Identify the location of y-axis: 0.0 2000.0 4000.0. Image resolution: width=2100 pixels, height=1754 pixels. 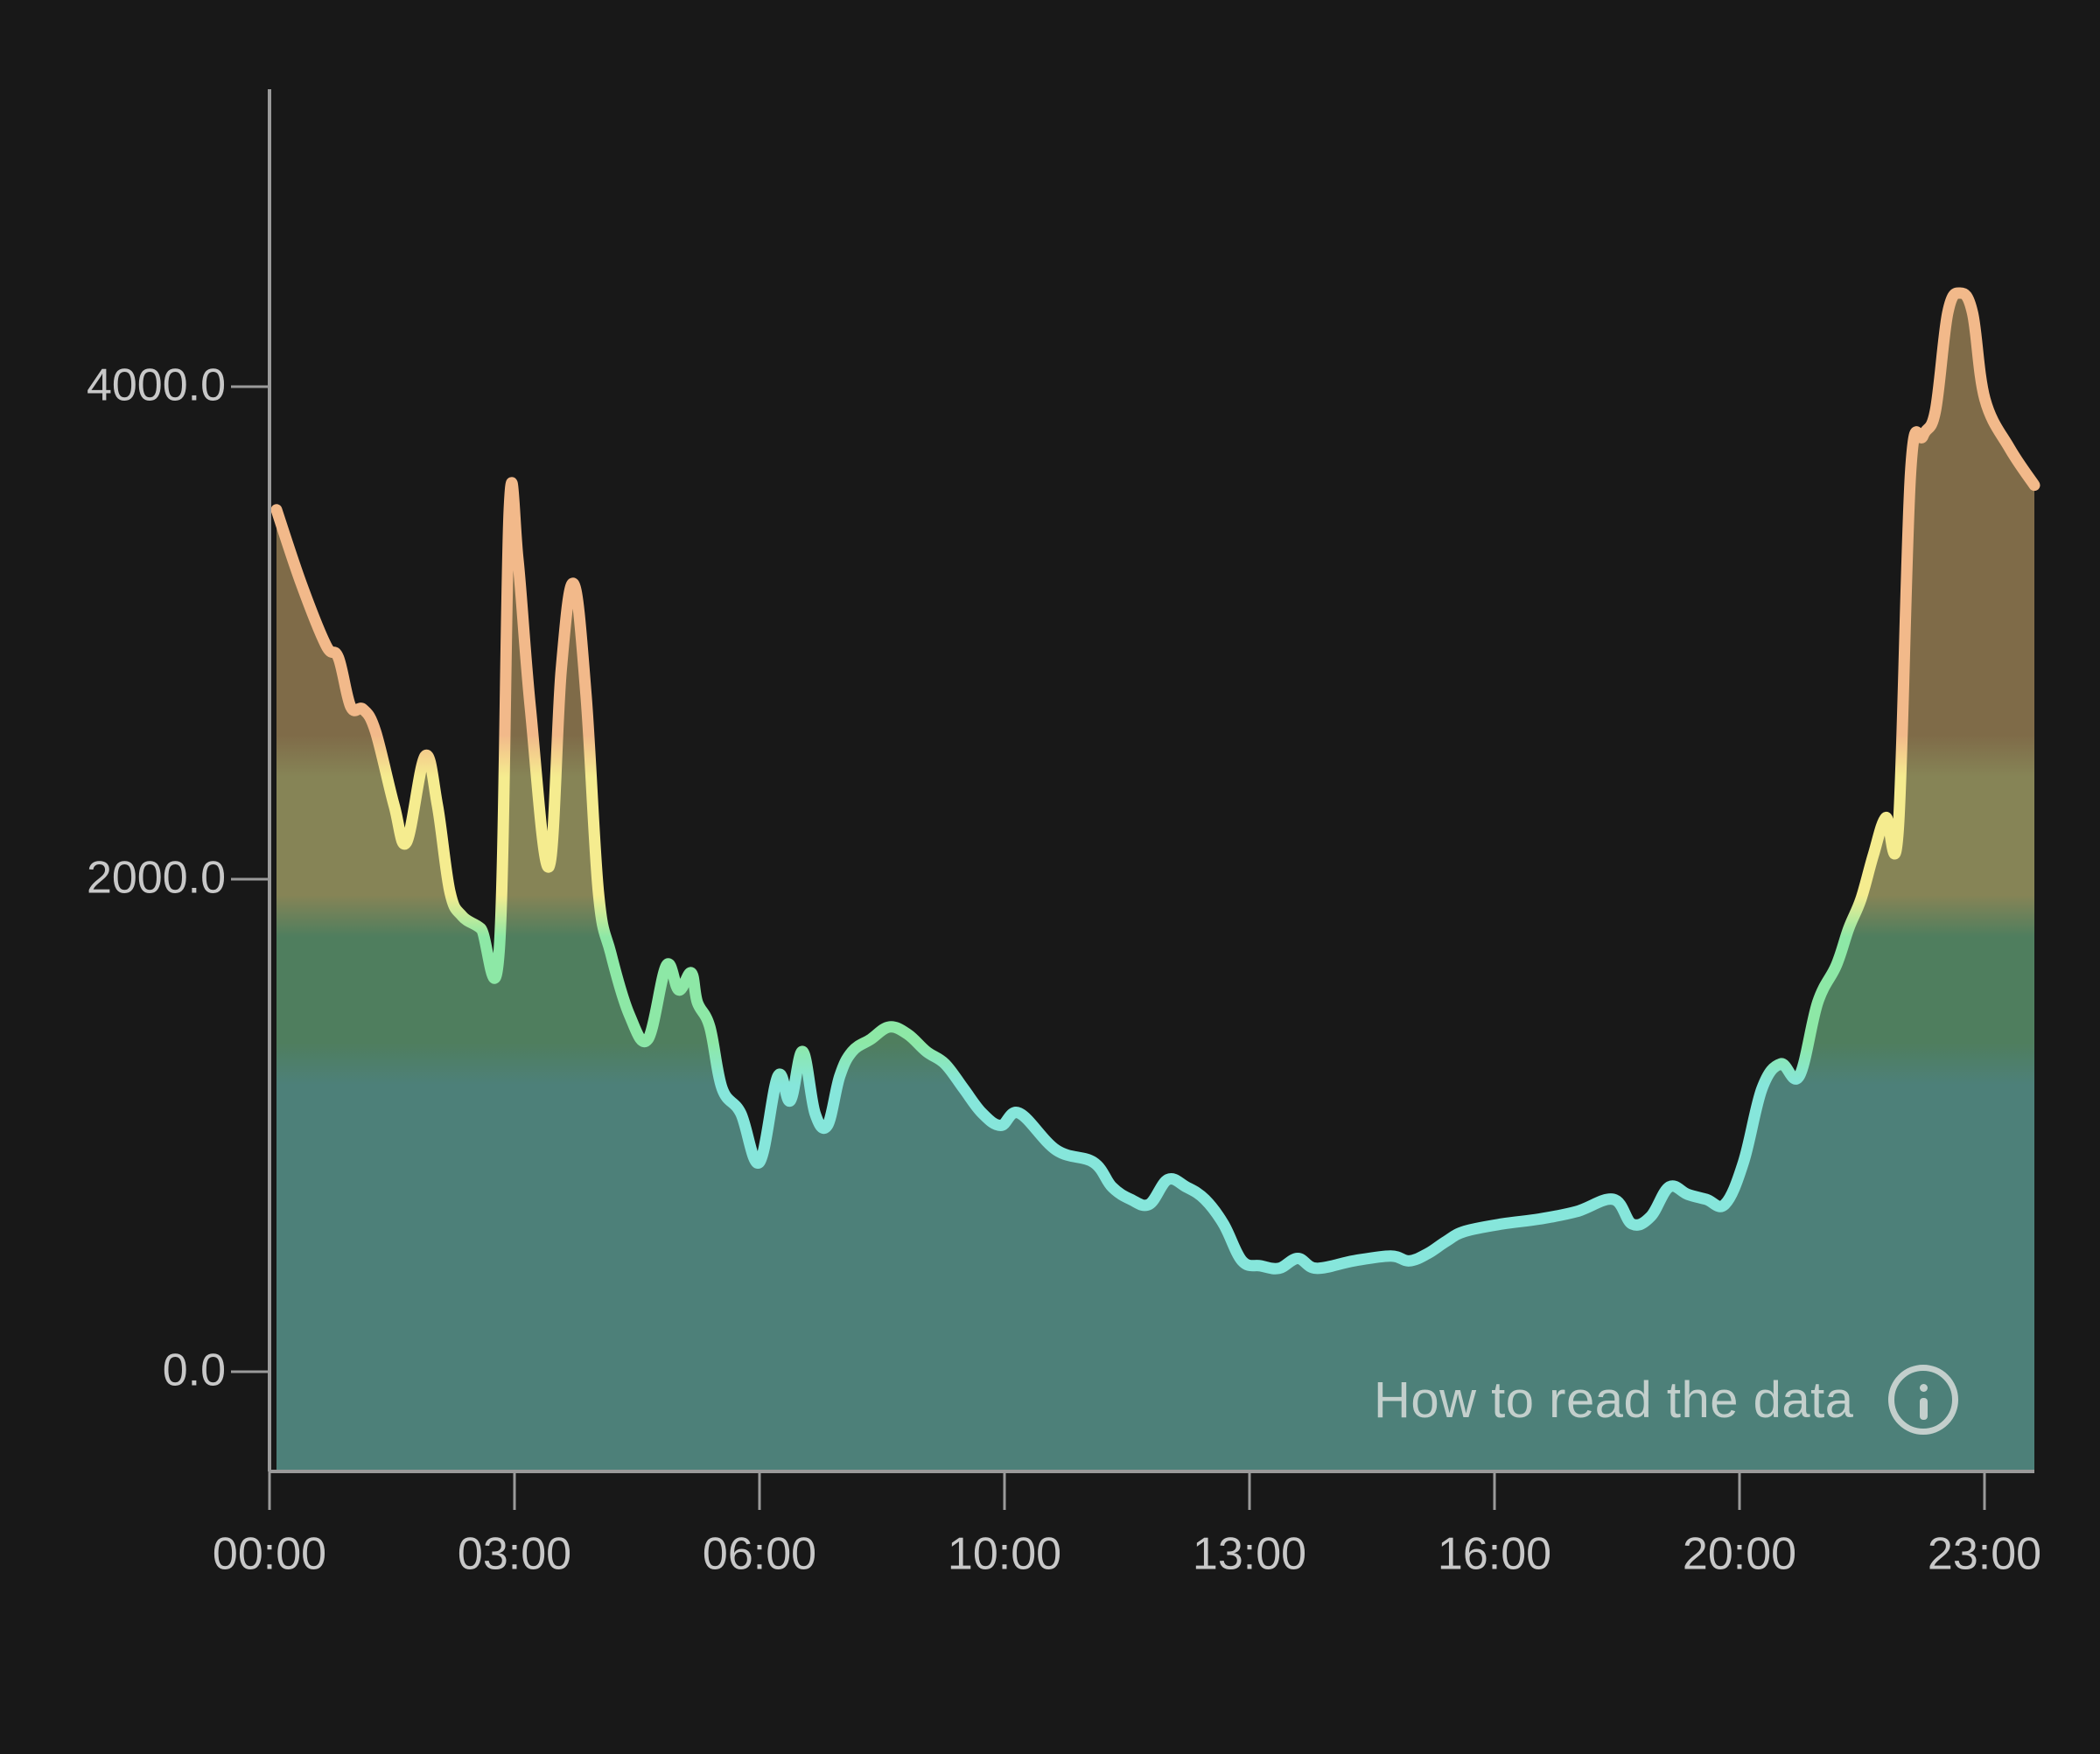
(179, 780).